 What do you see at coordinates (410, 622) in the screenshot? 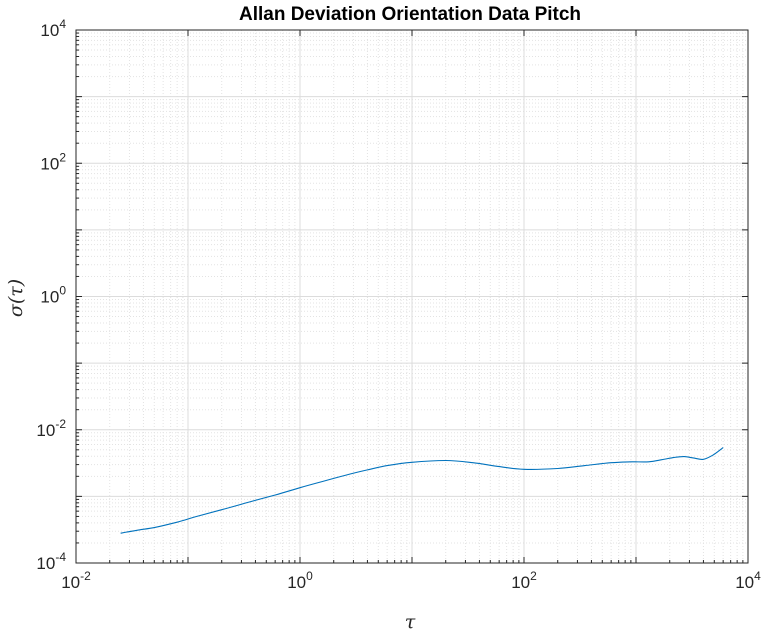
I see `x-axis-label: τ` at bounding box center [410, 622].